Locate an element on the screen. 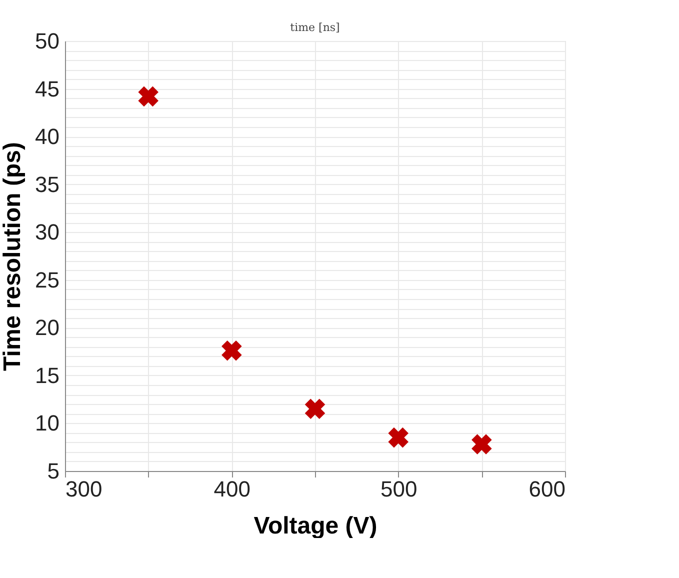 This screenshot has height=578, width=679. y-tick-label: 25 is located at coordinates (47, 279).